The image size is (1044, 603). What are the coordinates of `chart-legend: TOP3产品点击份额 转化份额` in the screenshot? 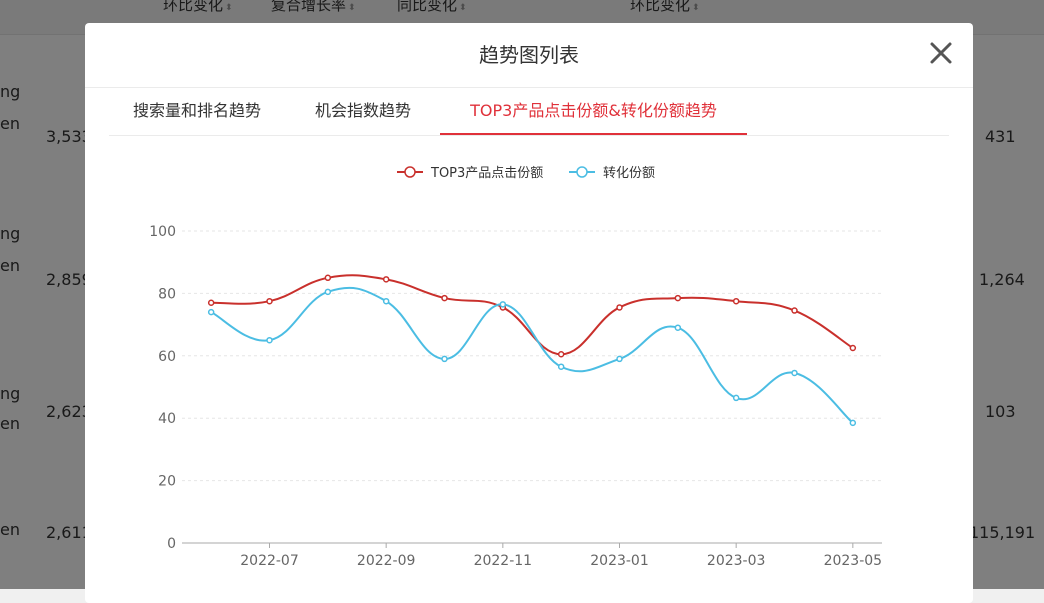 It's located at (526, 173).